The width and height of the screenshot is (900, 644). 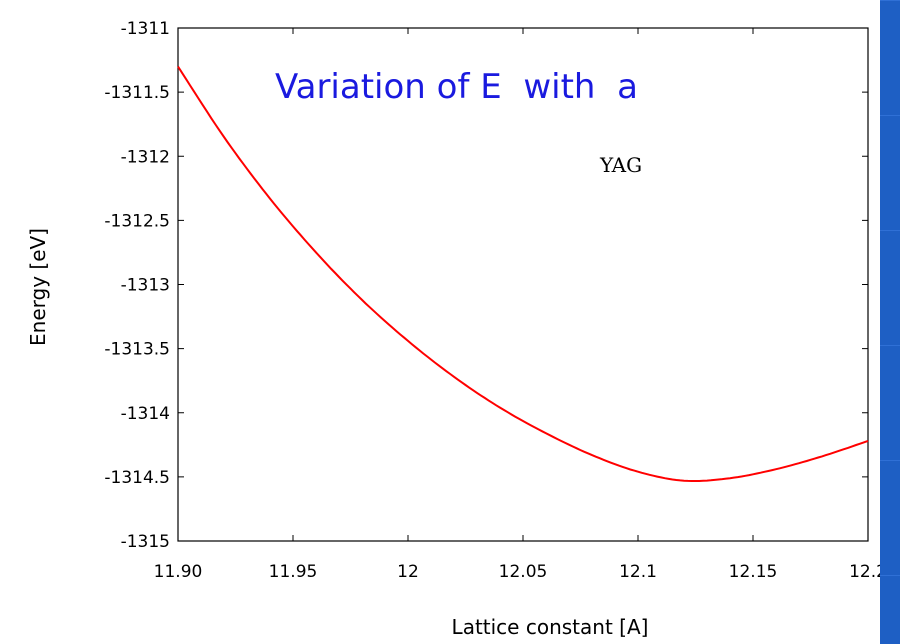 I want to click on x-tick-label: 12.2, so click(x=864, y=572).